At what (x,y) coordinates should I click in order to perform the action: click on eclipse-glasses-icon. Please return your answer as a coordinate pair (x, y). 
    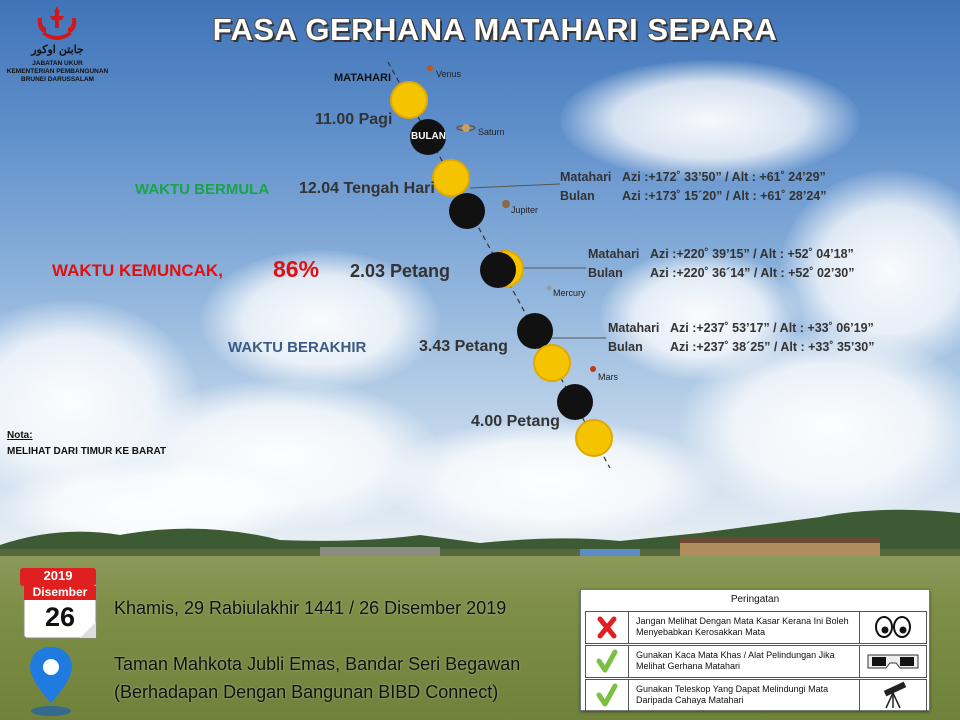
    Looking at the image, I should click on (892, 661).